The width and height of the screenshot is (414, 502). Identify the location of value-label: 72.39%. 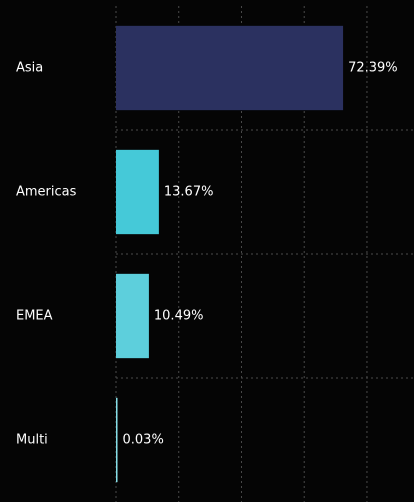
(373, 68).